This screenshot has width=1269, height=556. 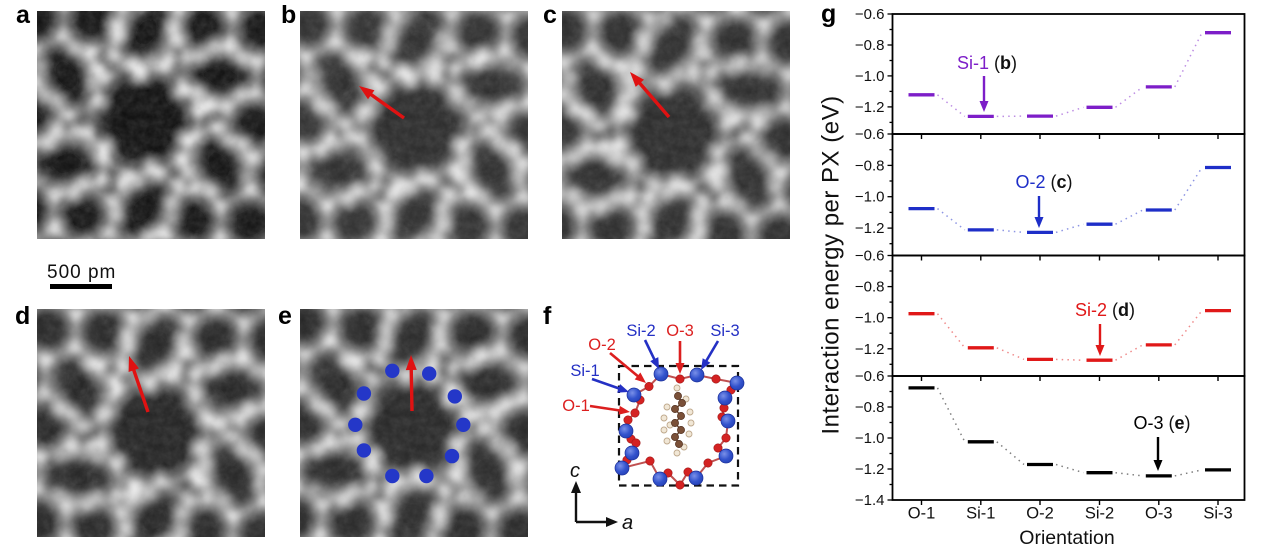 What do you see at coordinates (22, 316) in the screenshot?
I see `svg-text: d` at bounding box center [22, 316].